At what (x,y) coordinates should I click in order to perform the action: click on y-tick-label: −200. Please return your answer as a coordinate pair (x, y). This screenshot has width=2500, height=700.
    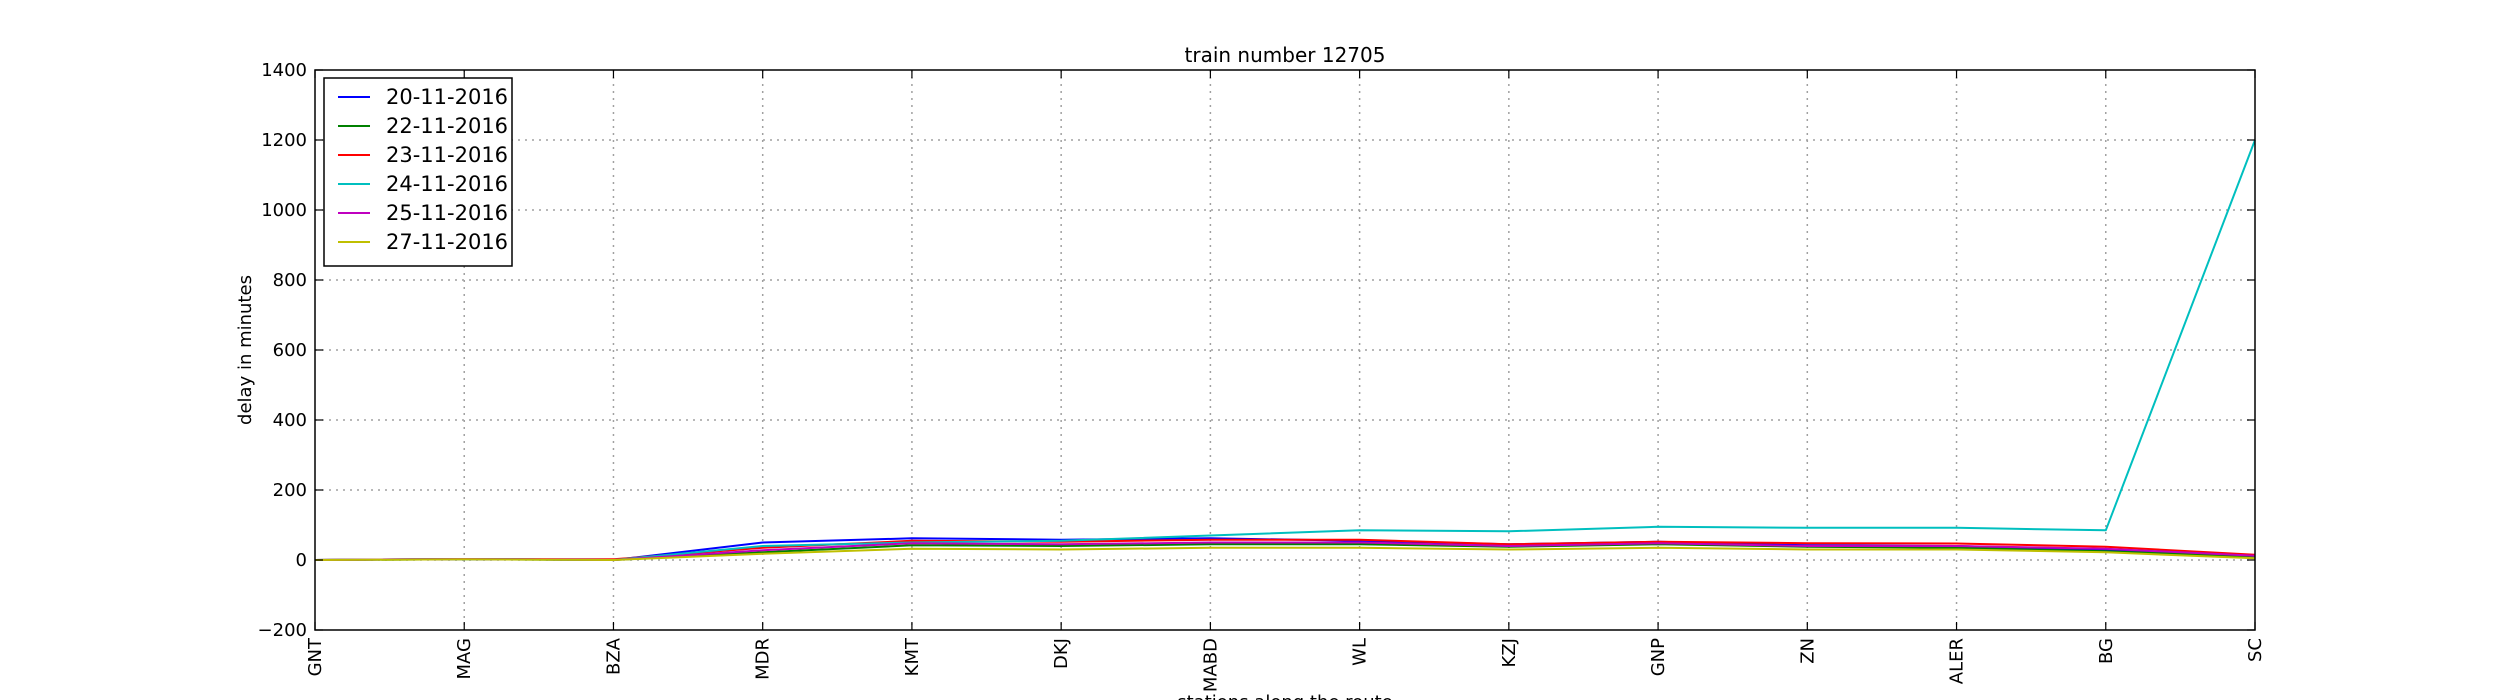
    Looking at the image, I should click on (282, 630).